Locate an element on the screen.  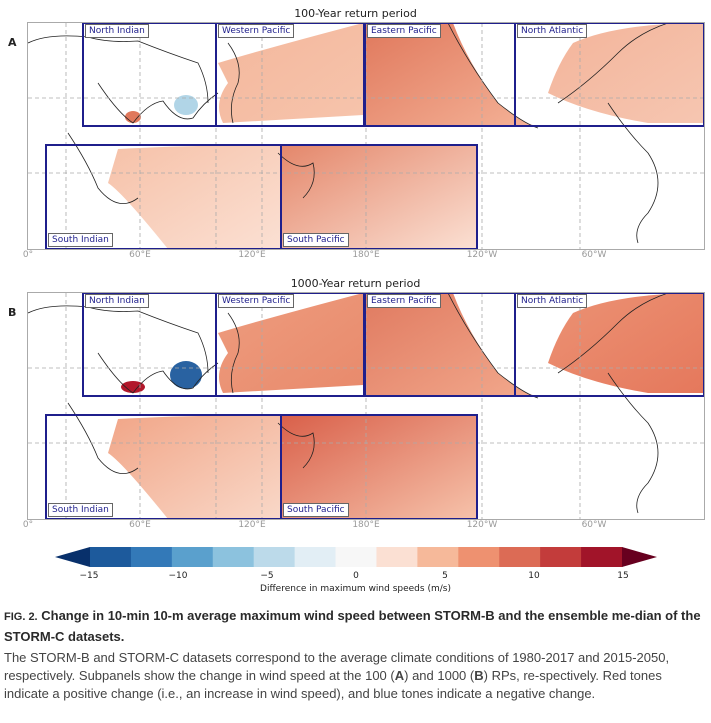
colorbar-tick-label: 0 is located at coordinates (356, 576).